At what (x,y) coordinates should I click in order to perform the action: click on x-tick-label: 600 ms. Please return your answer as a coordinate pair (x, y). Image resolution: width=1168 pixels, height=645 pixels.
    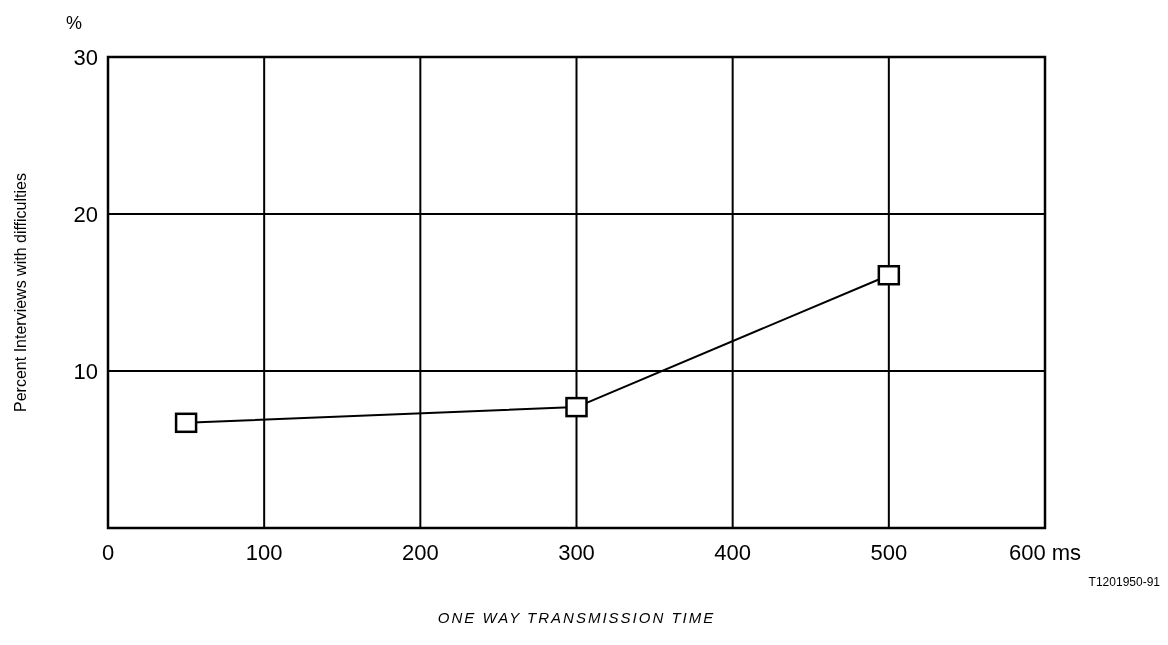
    Looking at the image, I should click on (1045, 552).